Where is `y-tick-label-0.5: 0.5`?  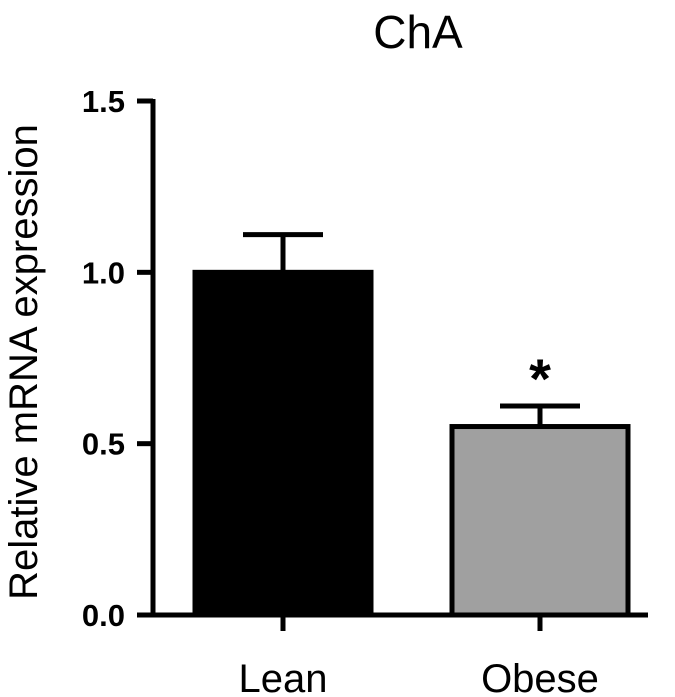 y-tick-label-0.5: 0.5 is located at coordinates (103, 444).